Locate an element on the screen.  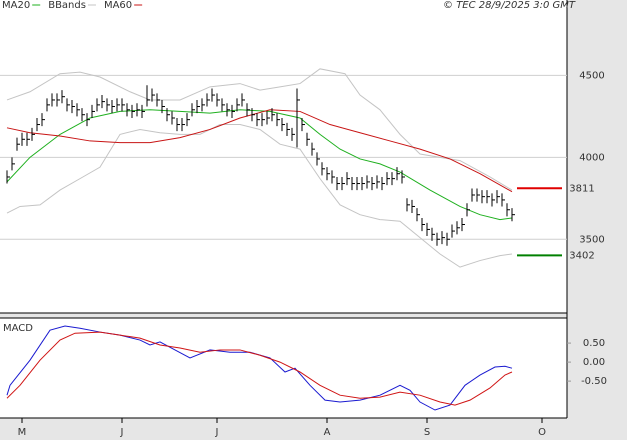
y-tick-label: -0.50 is located at coordinates (594, 381).